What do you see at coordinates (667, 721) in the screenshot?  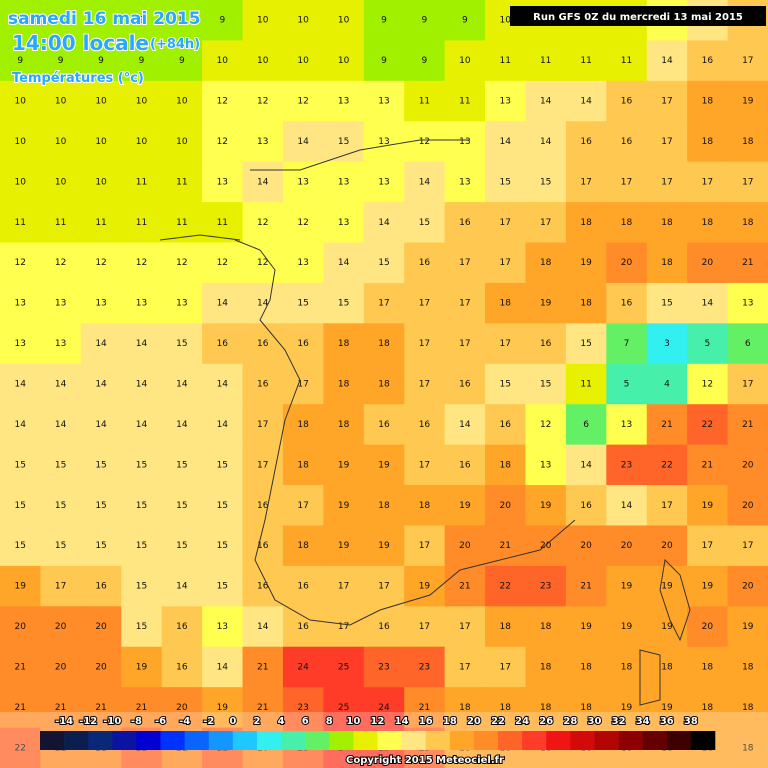 I see `legend-label: 36` at bounding box center [667, 721].